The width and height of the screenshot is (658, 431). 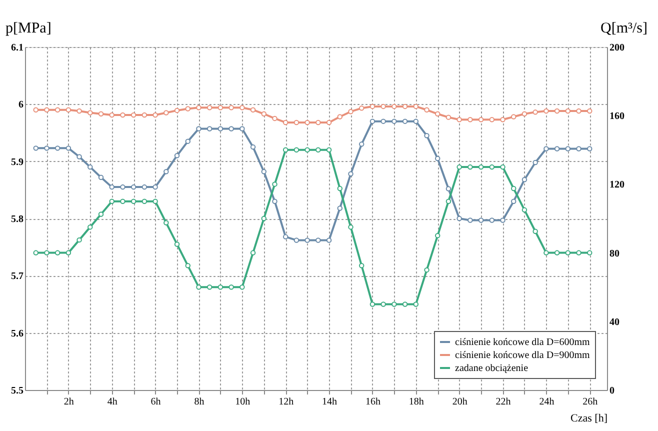 What do you see at coordinates (617, 185) in the screenshot?
I see `y2-tick-label: 120` at bounding box center [617, 185].